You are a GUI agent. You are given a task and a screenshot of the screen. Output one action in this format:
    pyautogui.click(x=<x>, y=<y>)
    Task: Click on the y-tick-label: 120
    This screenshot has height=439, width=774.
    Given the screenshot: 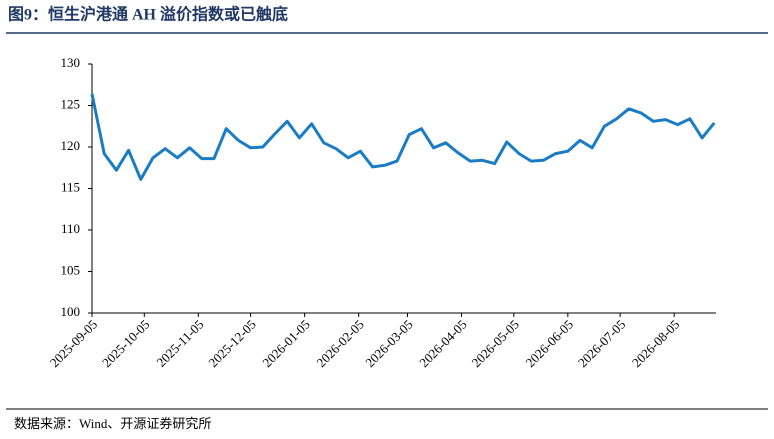 What is the action you would take?
    pyautogui.click(x=71, y=145)
    